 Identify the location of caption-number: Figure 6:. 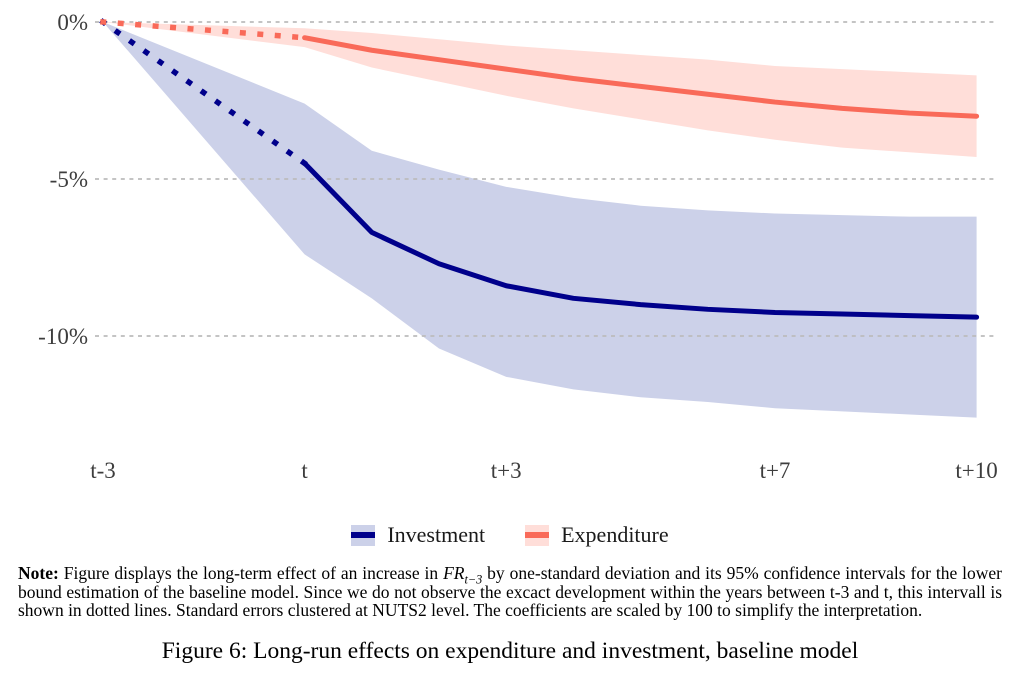
(204, 650).